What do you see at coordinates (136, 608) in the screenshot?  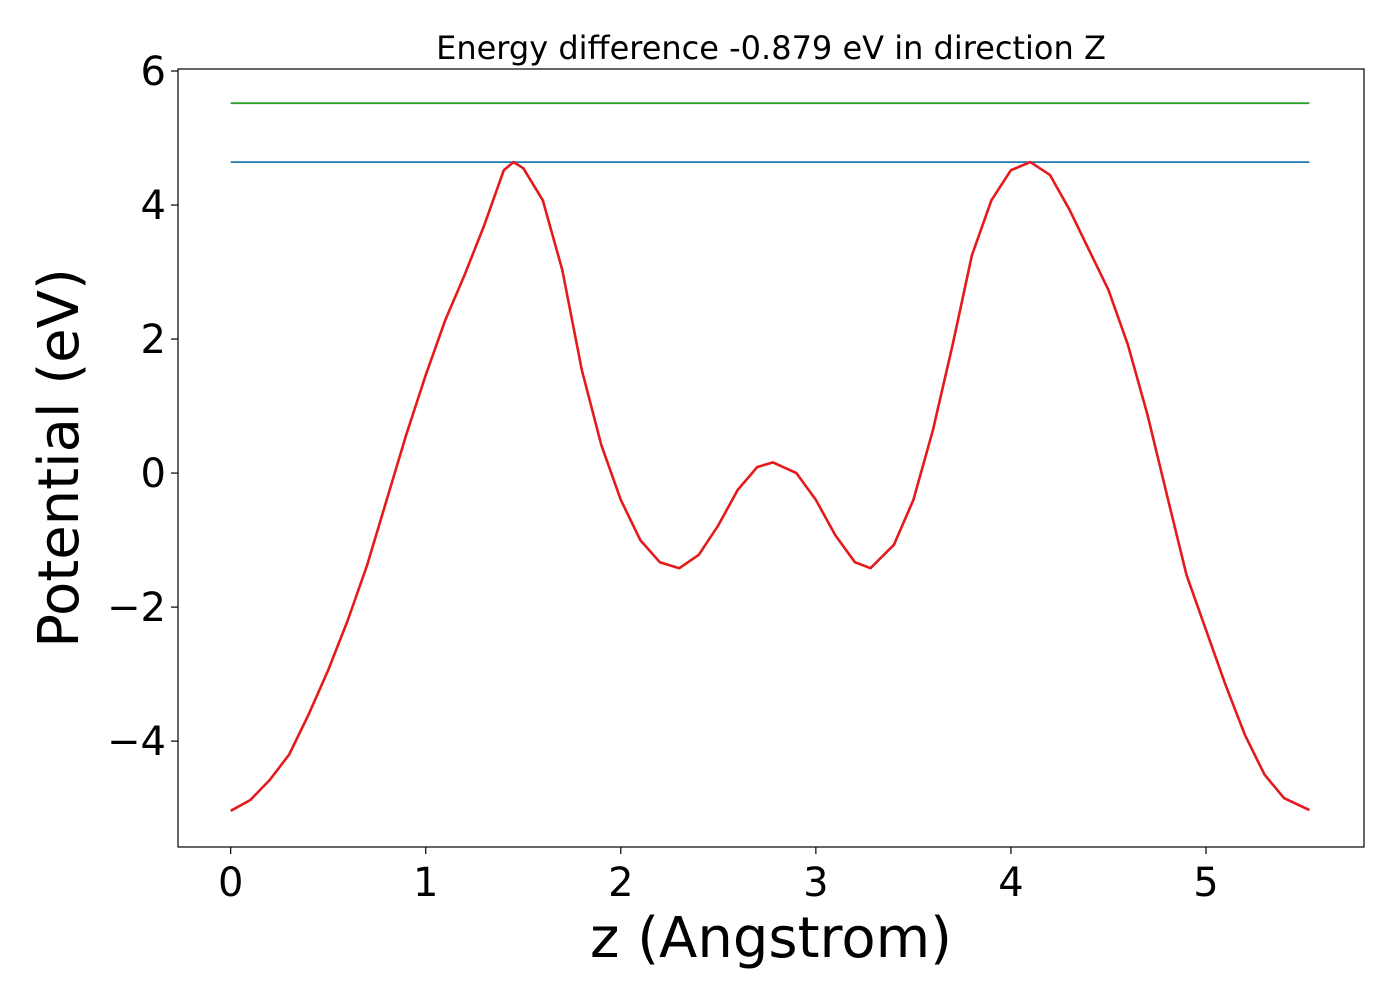 I see `y-tick-label: −2` at bounding box center [136, 608].